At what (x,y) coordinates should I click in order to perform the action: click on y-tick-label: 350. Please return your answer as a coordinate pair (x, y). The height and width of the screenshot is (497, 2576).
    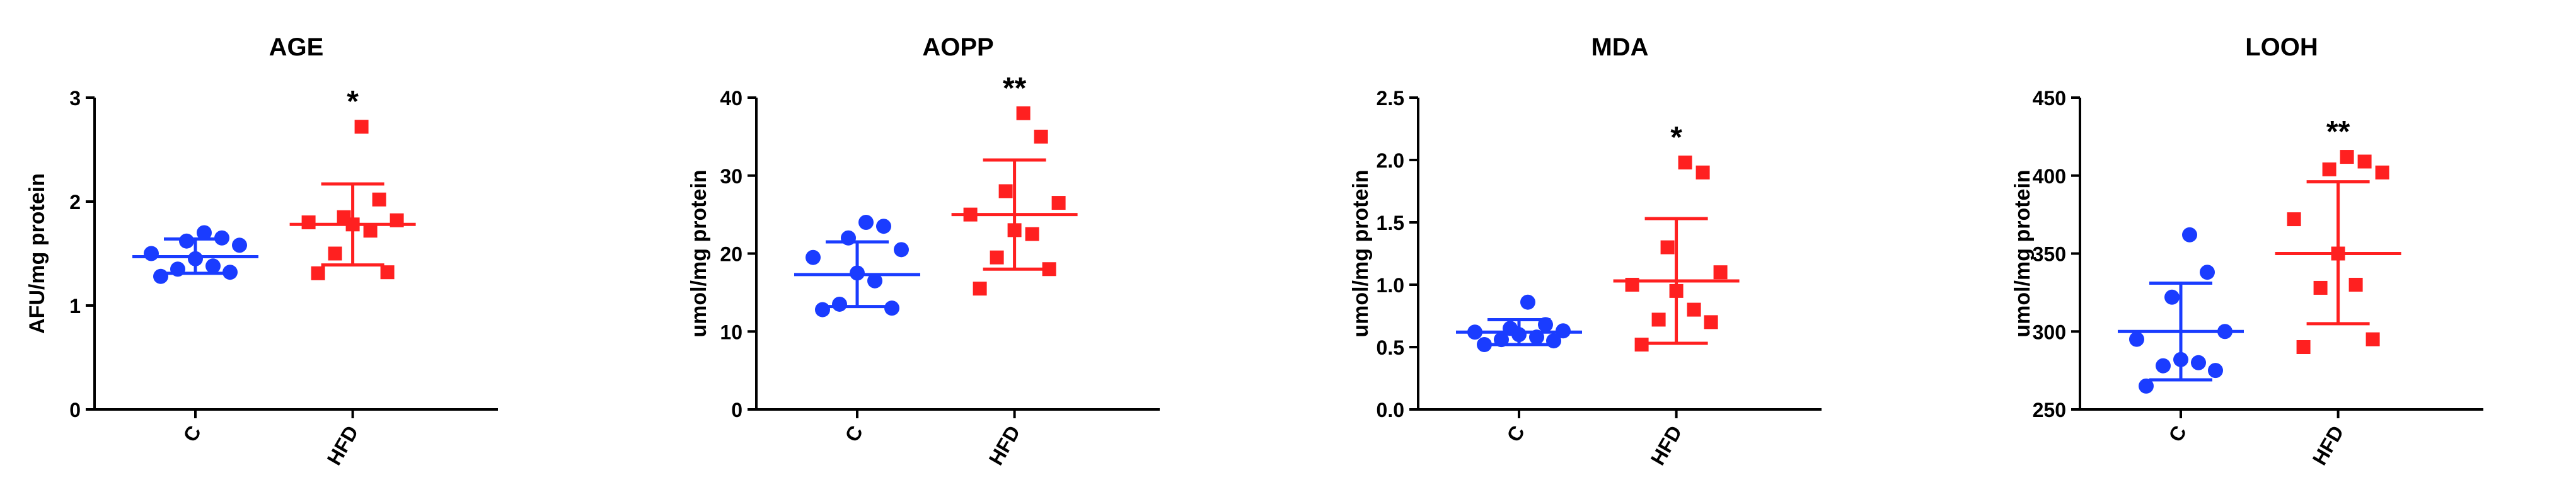
    Looking at the image, I should click on (2049, 255).